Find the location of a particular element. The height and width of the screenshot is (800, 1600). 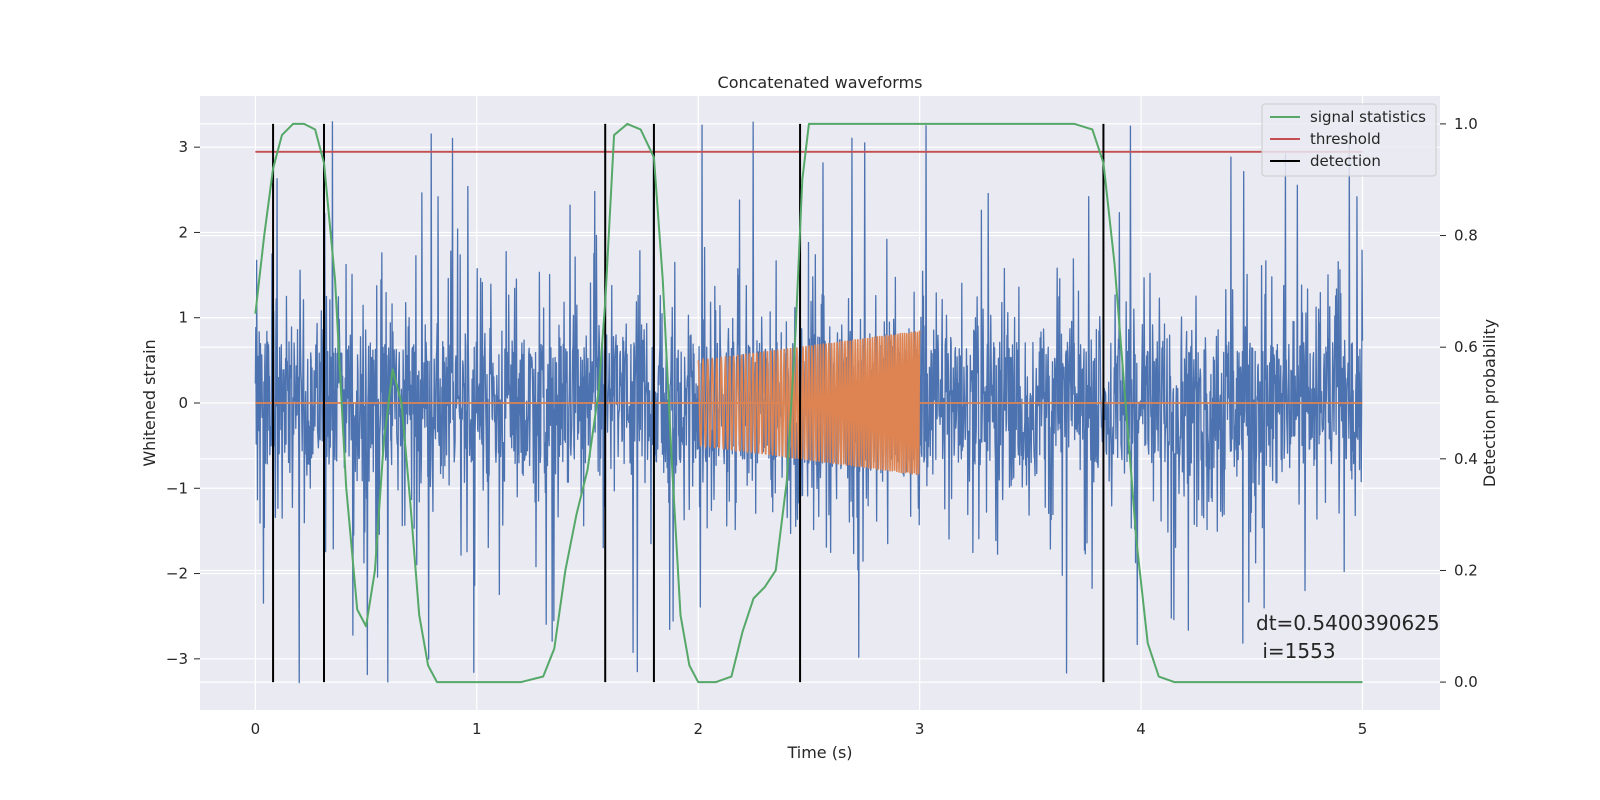

y-left-tick-label: 0 is located at coordinates (183, 403).